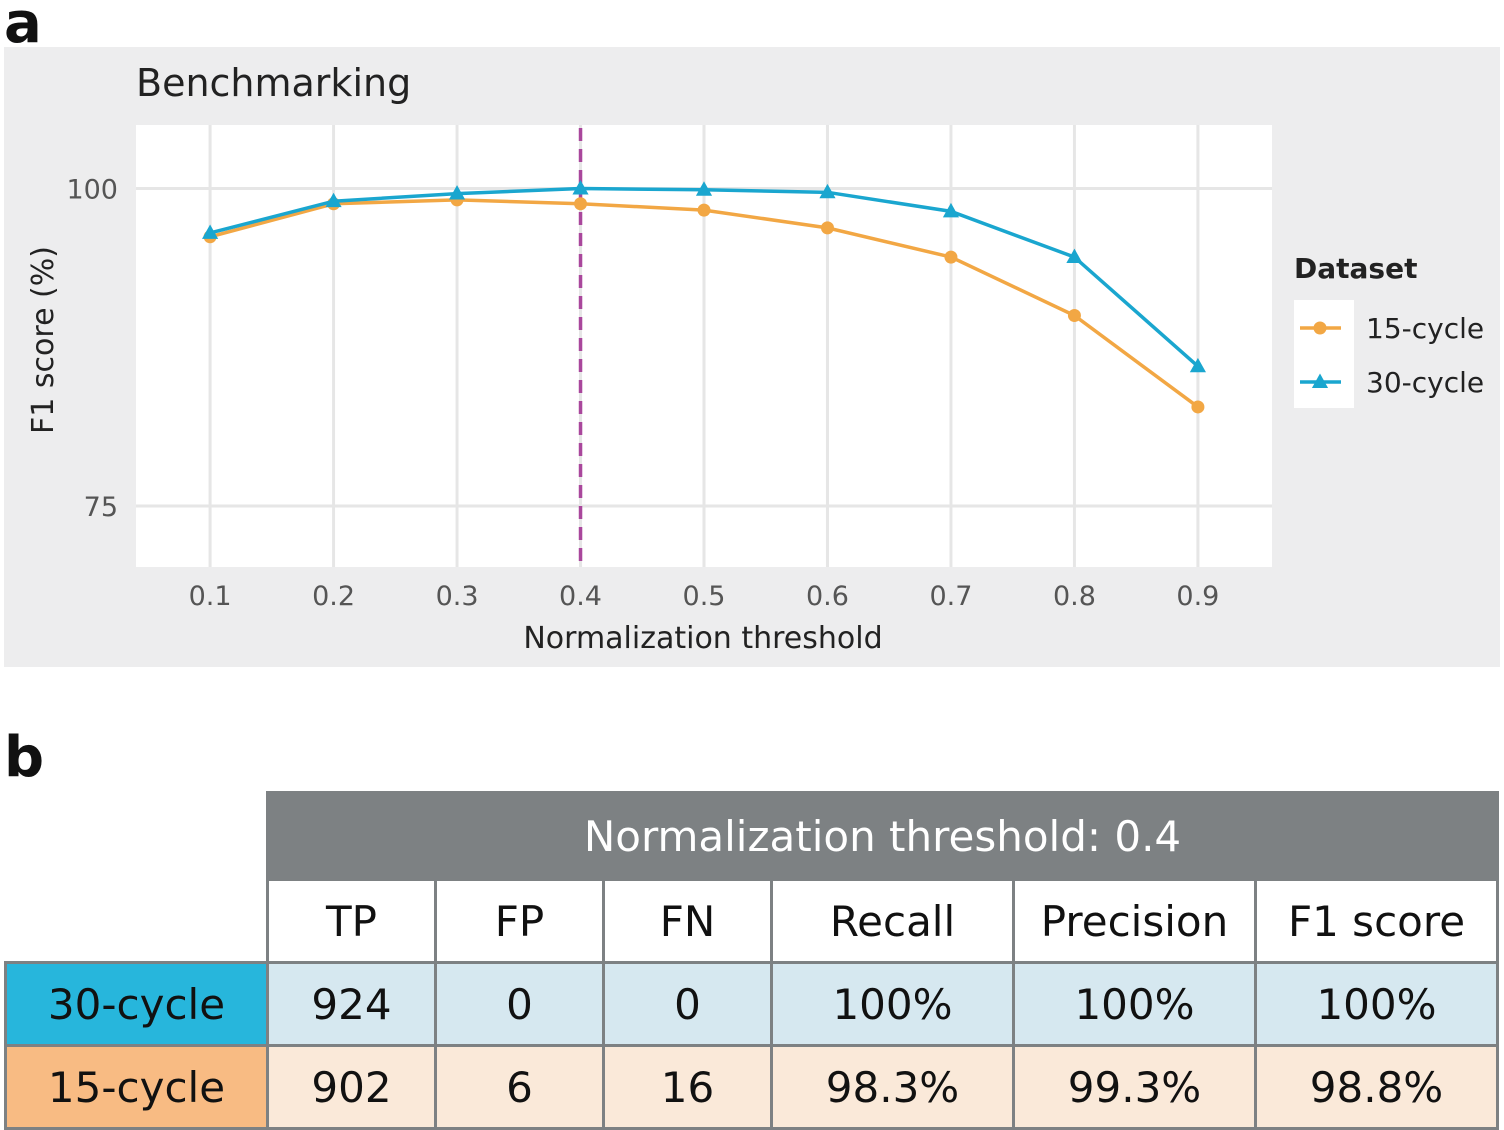  I want to click on x-axis-ticks: 0.1 0.2 0.3 0.4 0.5 0.6 0.7 0.8 0.9, so click(704, 596).